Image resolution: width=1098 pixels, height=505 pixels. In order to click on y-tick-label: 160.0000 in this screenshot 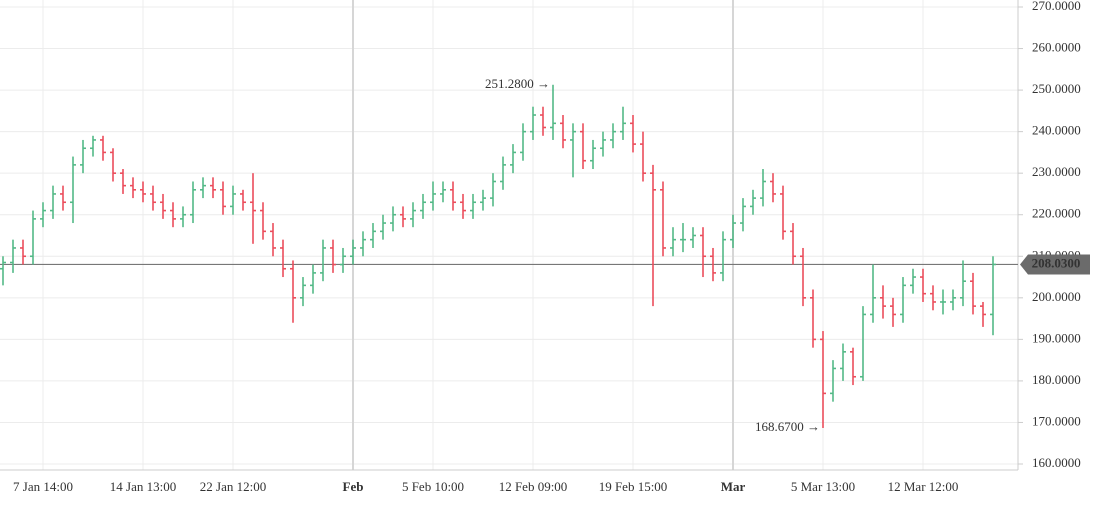, I will do `click(1056, 462)`.